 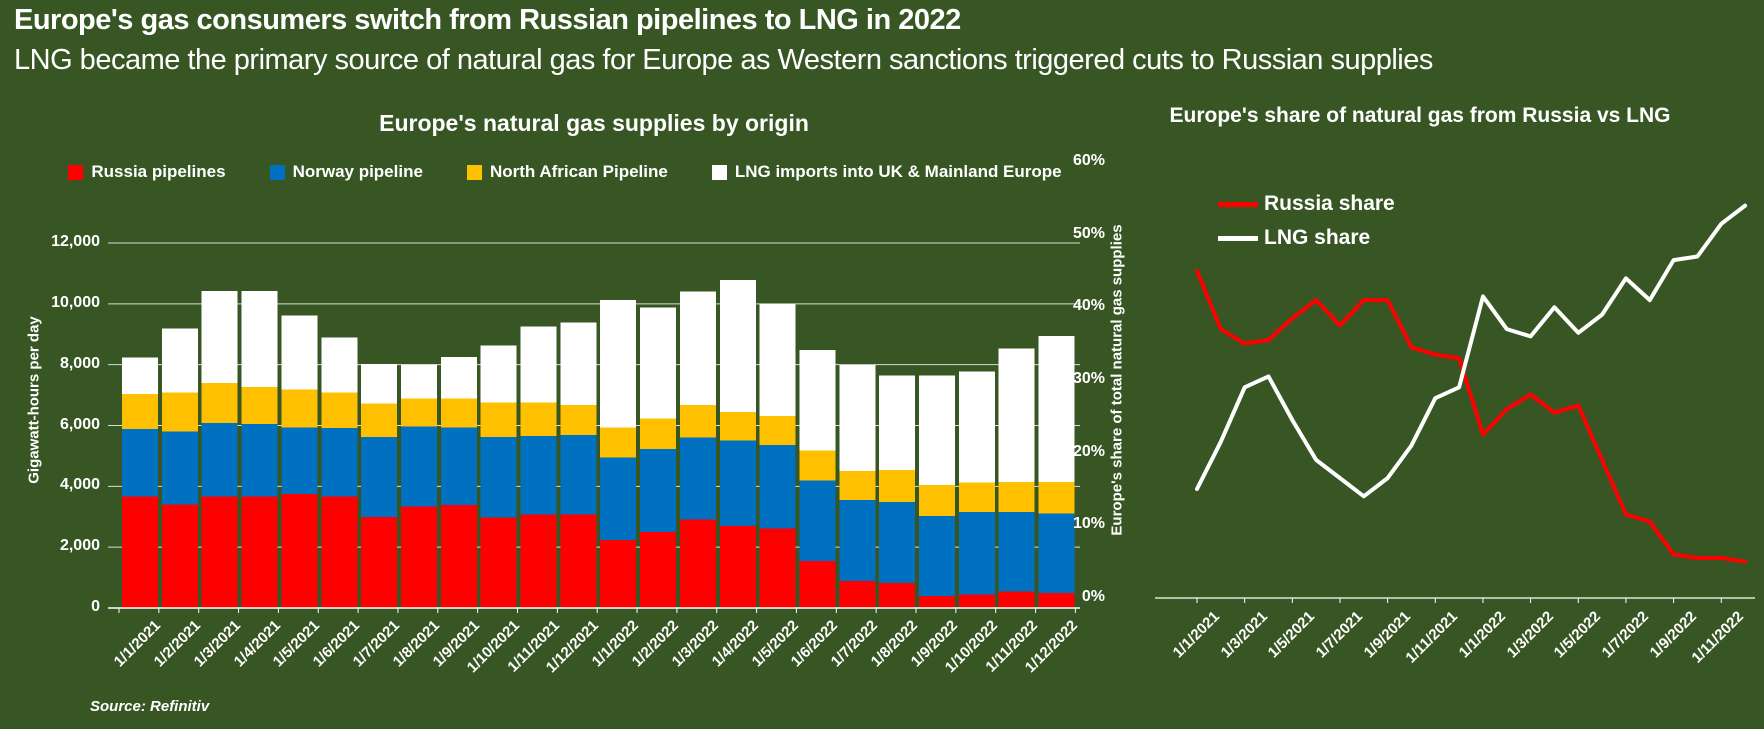 I want to click on y-tick-label: 30%, so click(x=1088, y=378).